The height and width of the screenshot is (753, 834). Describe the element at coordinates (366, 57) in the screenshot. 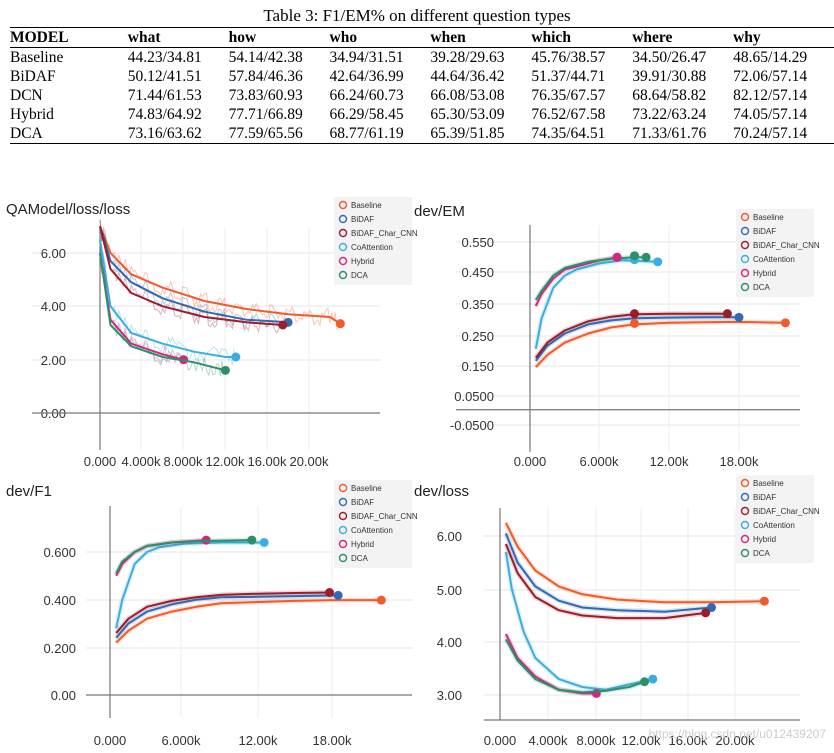

I see `table-cell: 34.94/31.51` at that location.